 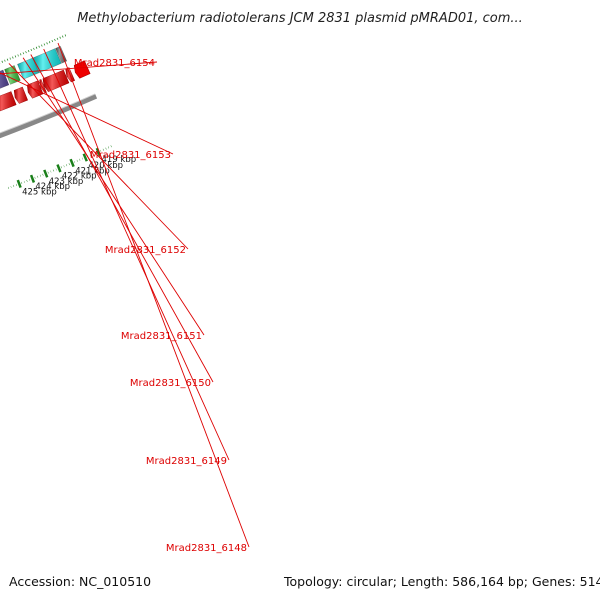 I want to click on backbone-highlight, so click(x=48, y=113).